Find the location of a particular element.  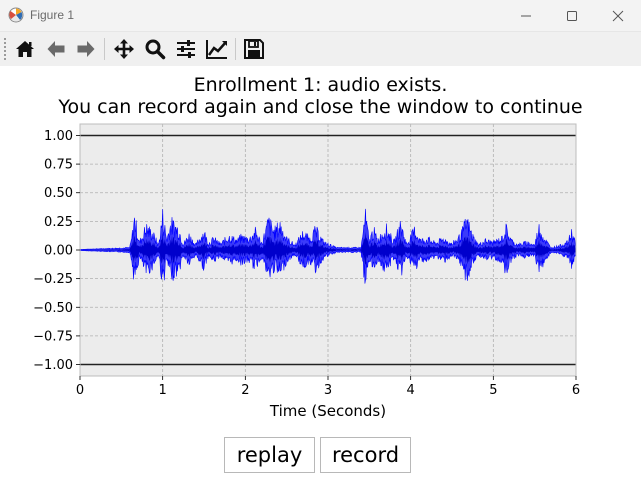

x-tick-label: 2 is located at coordinates (245, 390).